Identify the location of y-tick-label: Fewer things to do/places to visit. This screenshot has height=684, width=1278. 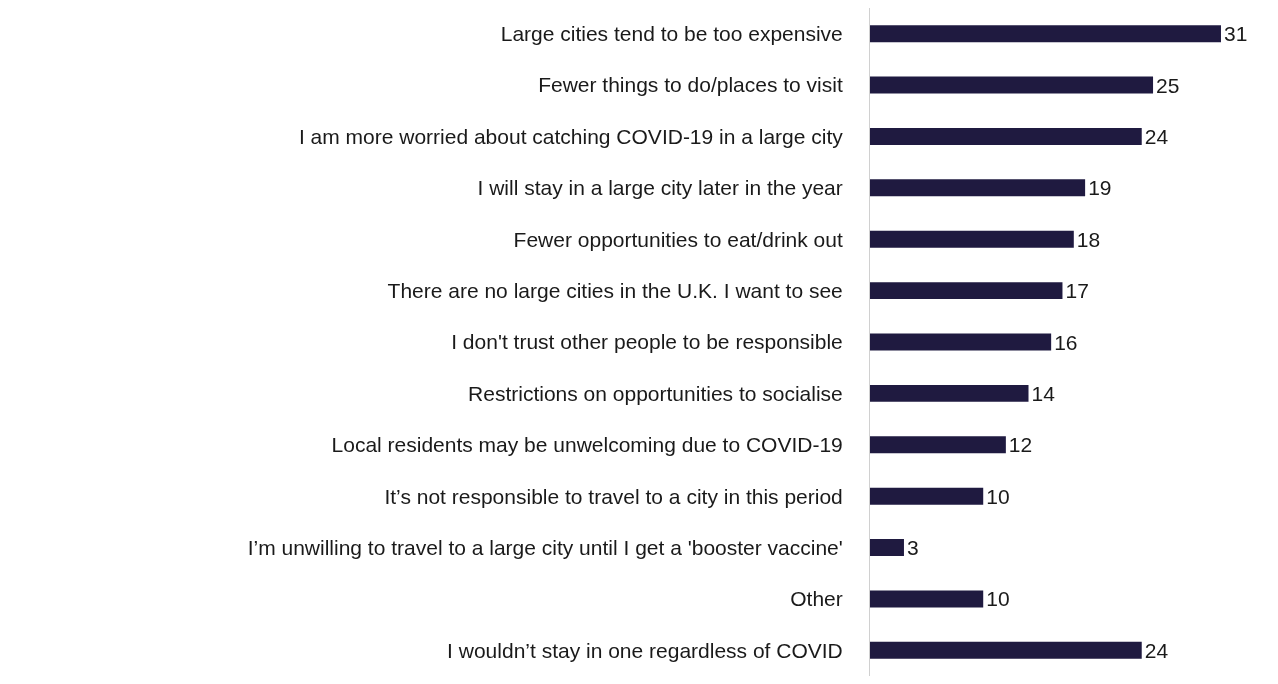
(690, 85).